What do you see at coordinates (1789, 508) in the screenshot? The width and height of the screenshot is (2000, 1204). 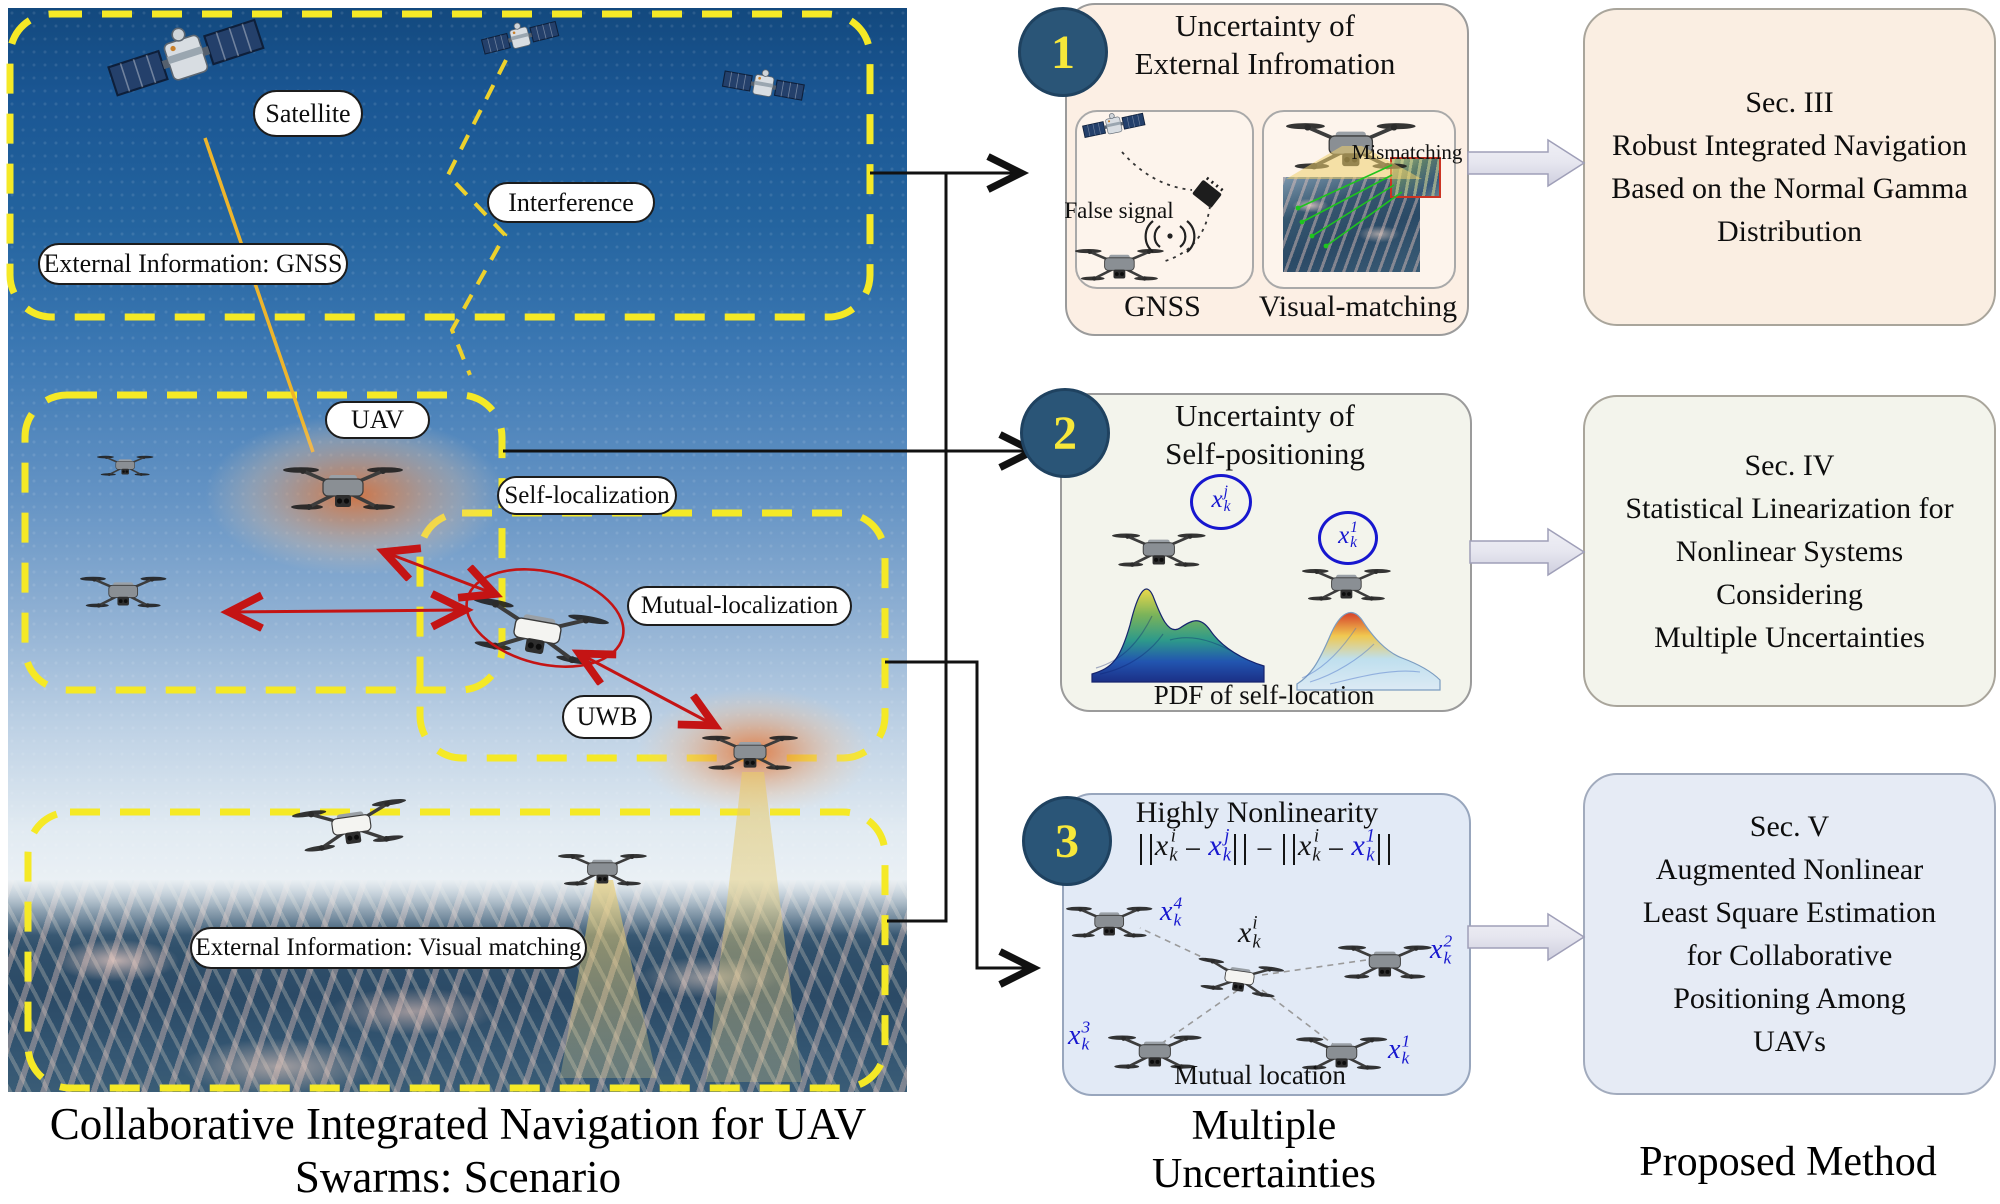 I see `sec4-line: Statistical Linearization for` at bounding box center [1789, 508].